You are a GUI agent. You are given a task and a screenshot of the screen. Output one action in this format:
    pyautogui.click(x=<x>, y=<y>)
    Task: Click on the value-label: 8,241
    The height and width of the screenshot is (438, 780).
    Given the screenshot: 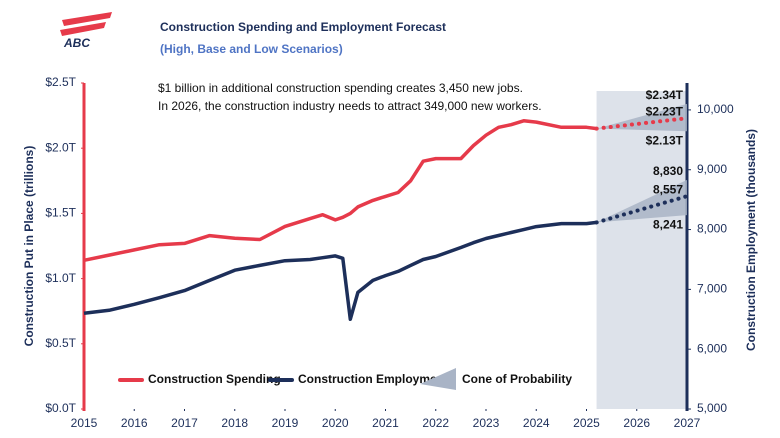 What is the action you would take?
    pyautogui.click(x=668, y=224)
    